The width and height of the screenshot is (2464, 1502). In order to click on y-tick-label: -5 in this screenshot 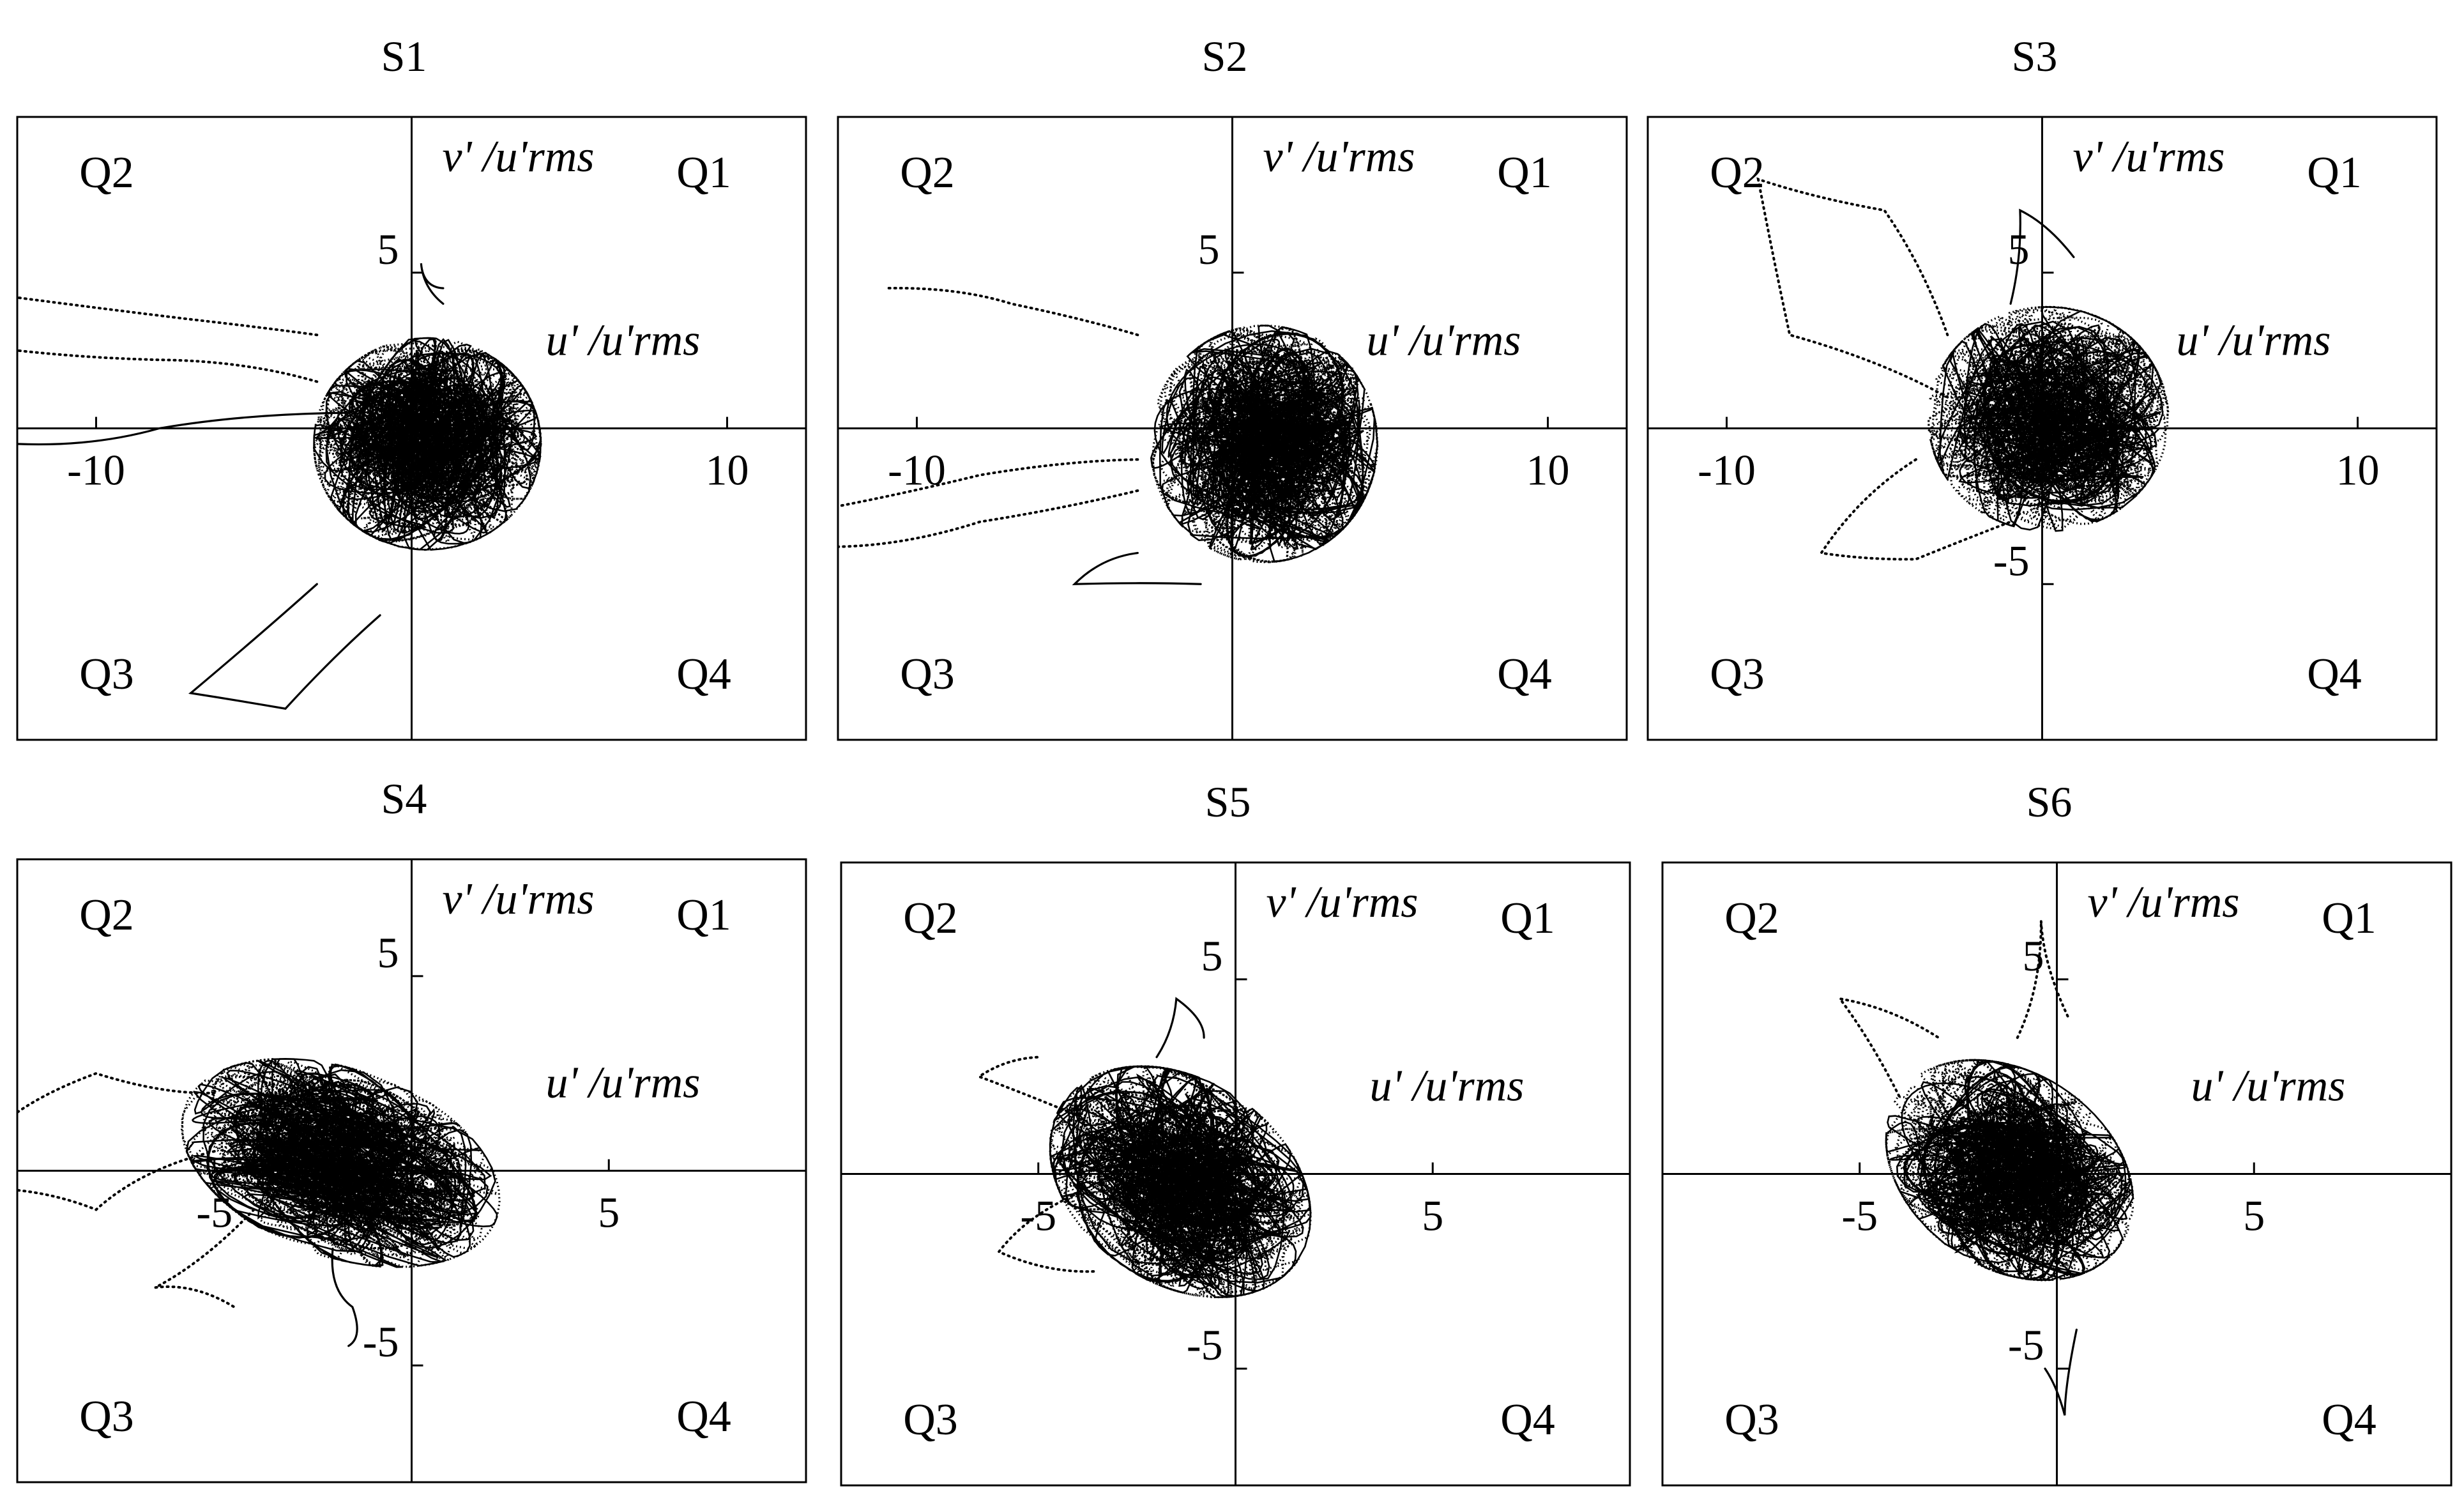, I will do `click(2011, 560)`.